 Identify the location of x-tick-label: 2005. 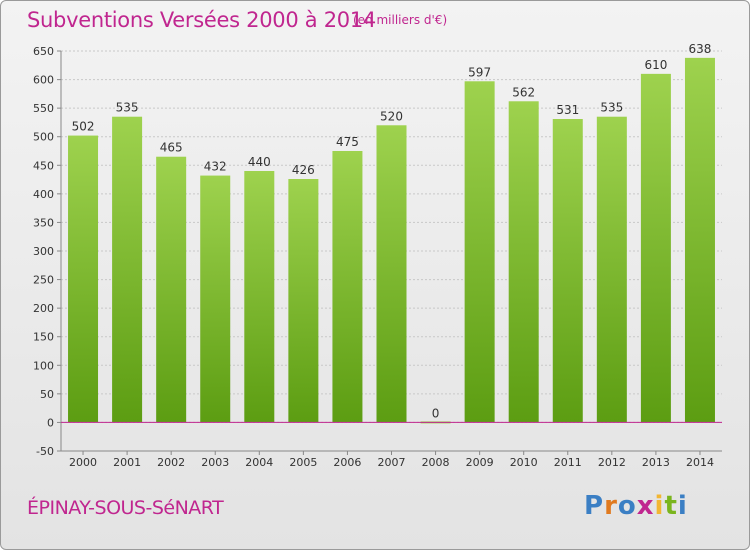
(303, 462).